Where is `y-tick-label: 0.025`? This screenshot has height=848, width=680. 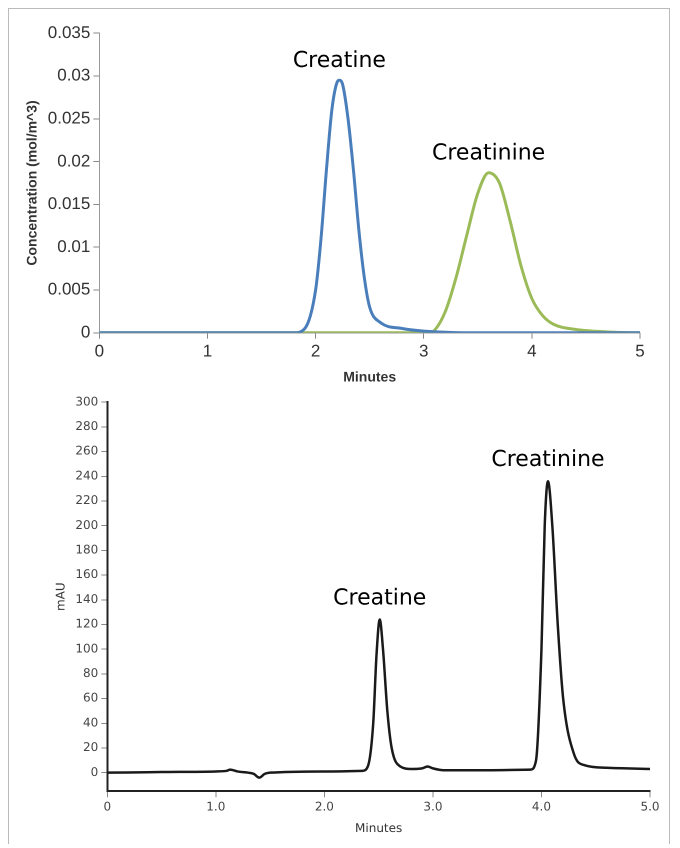
y-tick-label: 0.025 is located at coordinates (69, 118).